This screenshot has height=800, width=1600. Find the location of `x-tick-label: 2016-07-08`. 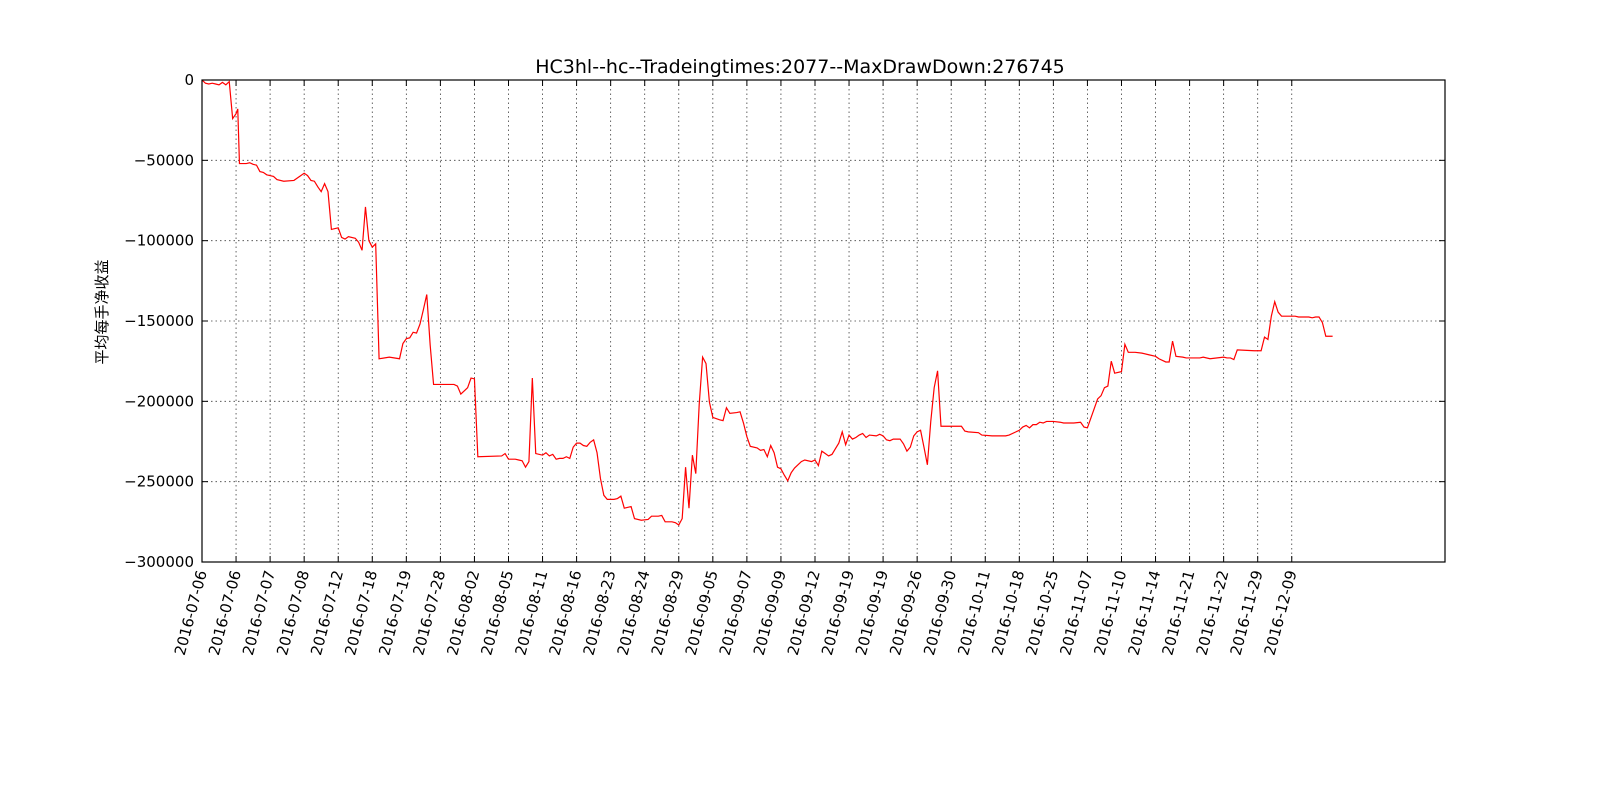

x-tick-label: 2016-07-08 is located at coordinates (293, 612).